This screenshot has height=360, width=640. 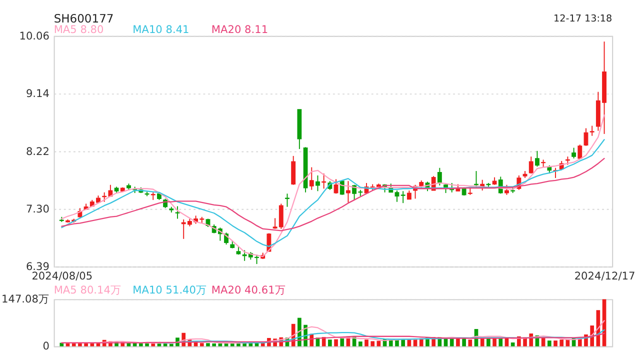 What do you see at coordinates (583, 19) in the screenshot?
I see `text: 12-17 13:18` at bounding box center [583, 19].